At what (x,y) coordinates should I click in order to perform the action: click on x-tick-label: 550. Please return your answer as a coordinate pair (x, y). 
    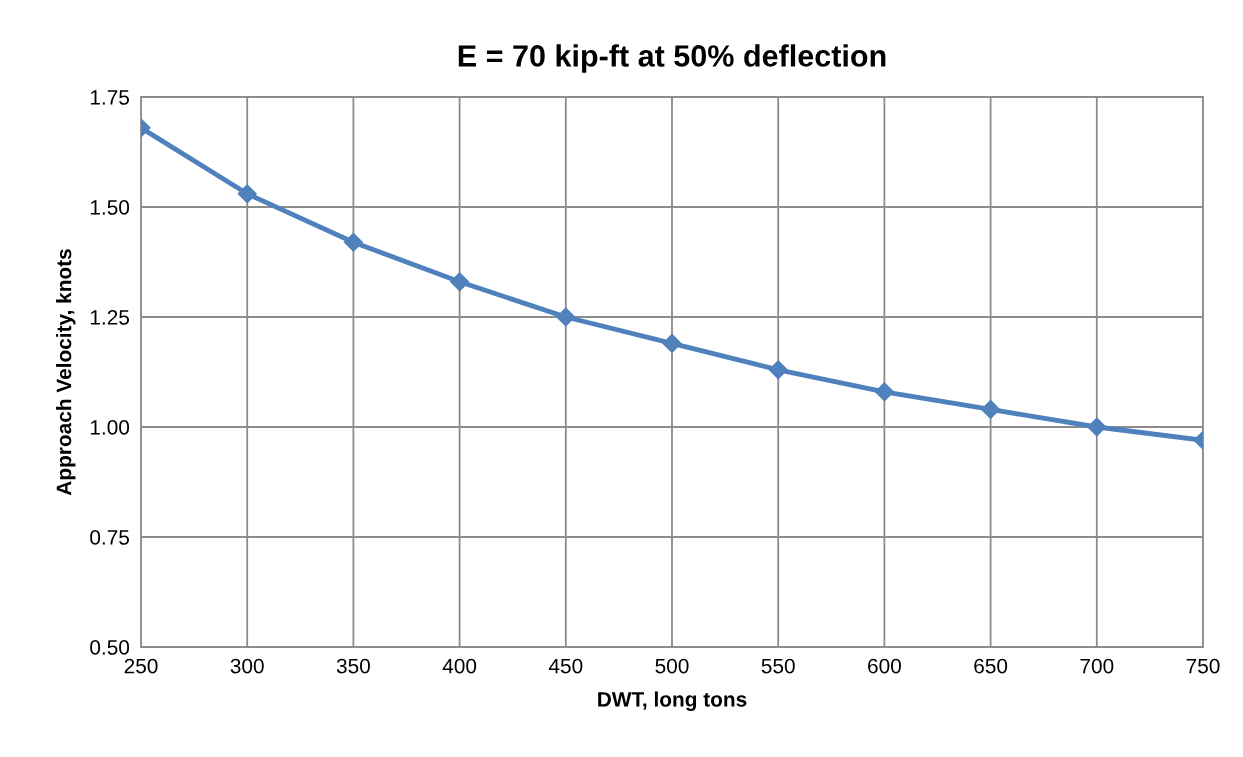
    Looking at the image, I should click on (778, 666).